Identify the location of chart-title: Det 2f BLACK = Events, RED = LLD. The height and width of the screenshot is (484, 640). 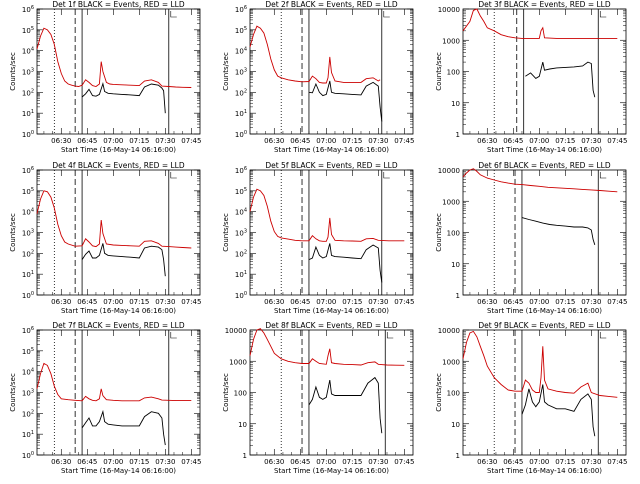
(331, 4).